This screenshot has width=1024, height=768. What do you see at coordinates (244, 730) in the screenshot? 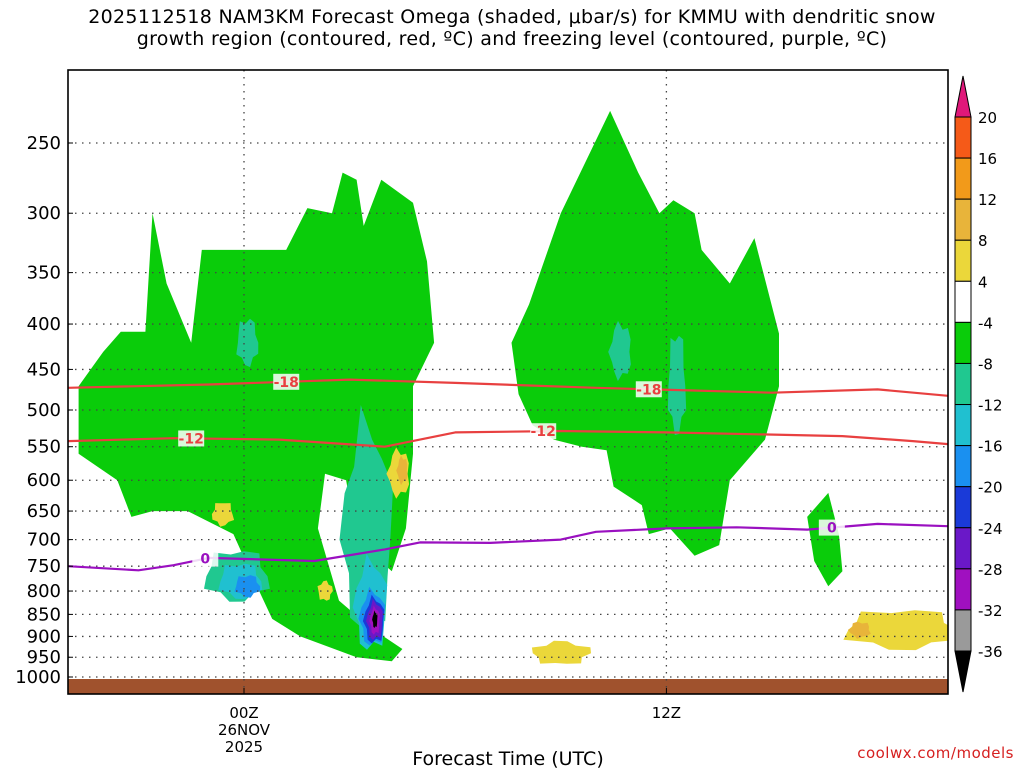
I see `x-tick-label: 26NOV` at bounding box center [244, 730].